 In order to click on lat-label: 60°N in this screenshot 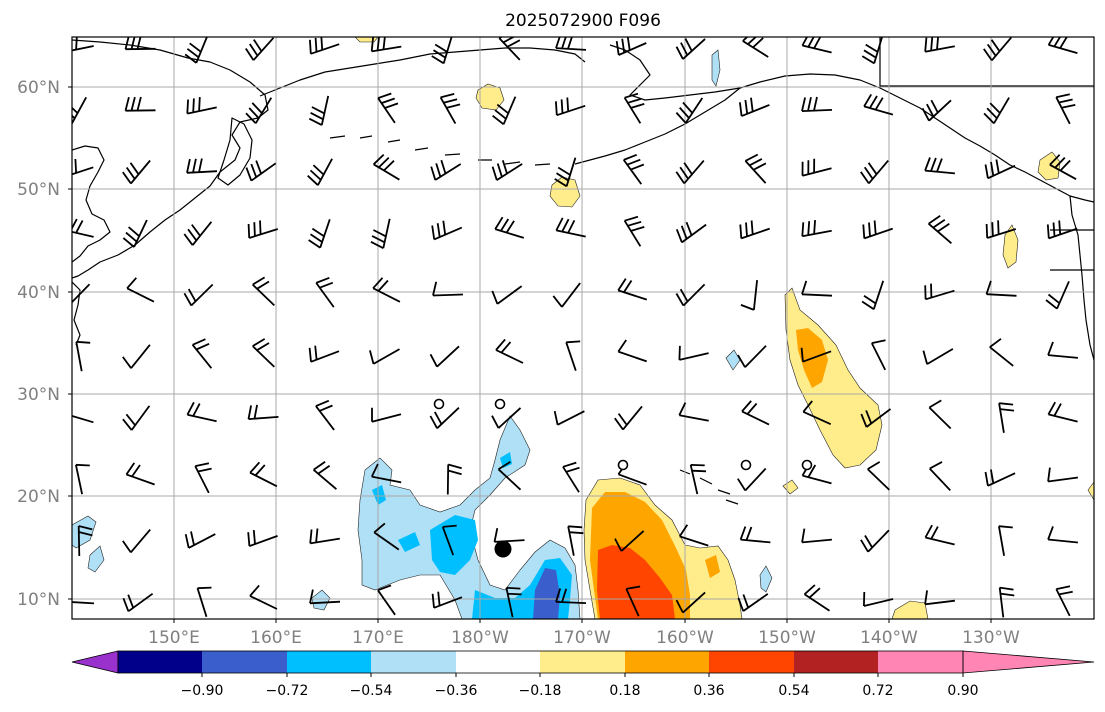, I will do `click(38, 88)`.